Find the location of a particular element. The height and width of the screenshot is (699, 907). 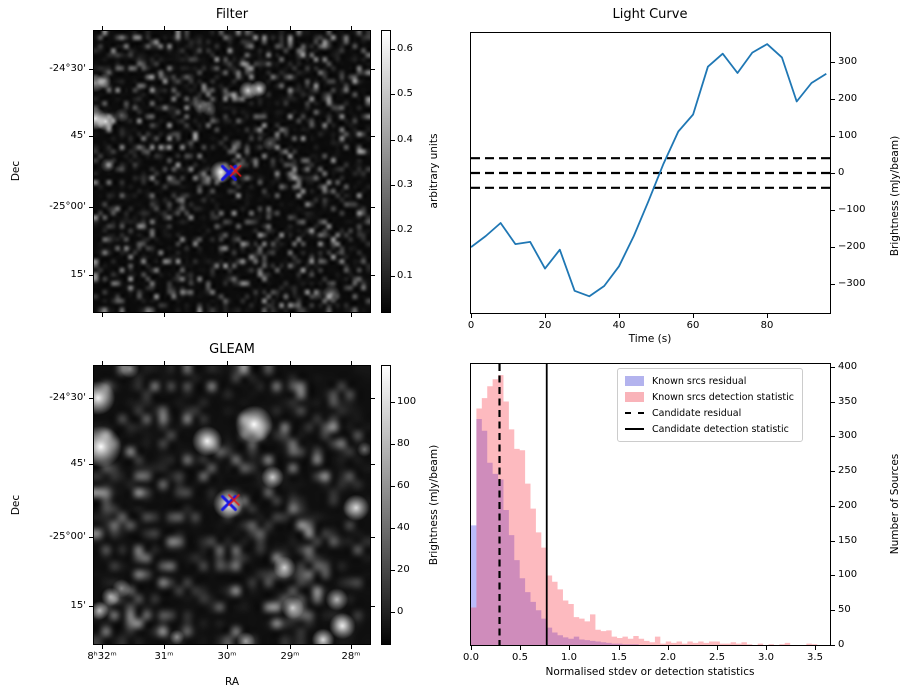

solid-line-swatch is located at coordinates (634, 429).